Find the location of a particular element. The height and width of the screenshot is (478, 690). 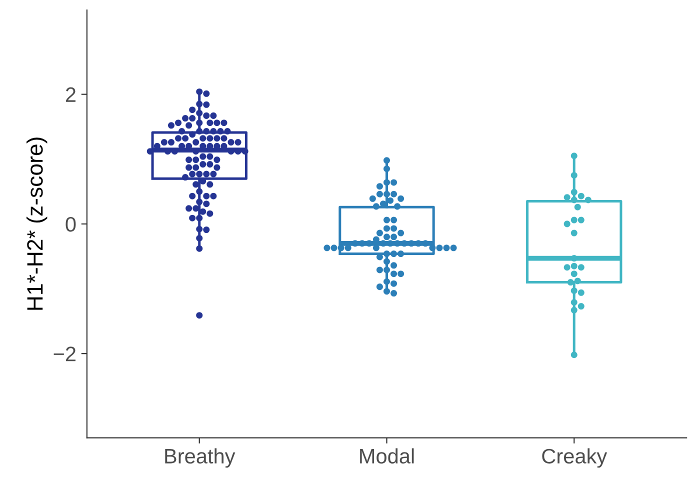

y-tick-label: −2 is located at coordinates (65, 354).